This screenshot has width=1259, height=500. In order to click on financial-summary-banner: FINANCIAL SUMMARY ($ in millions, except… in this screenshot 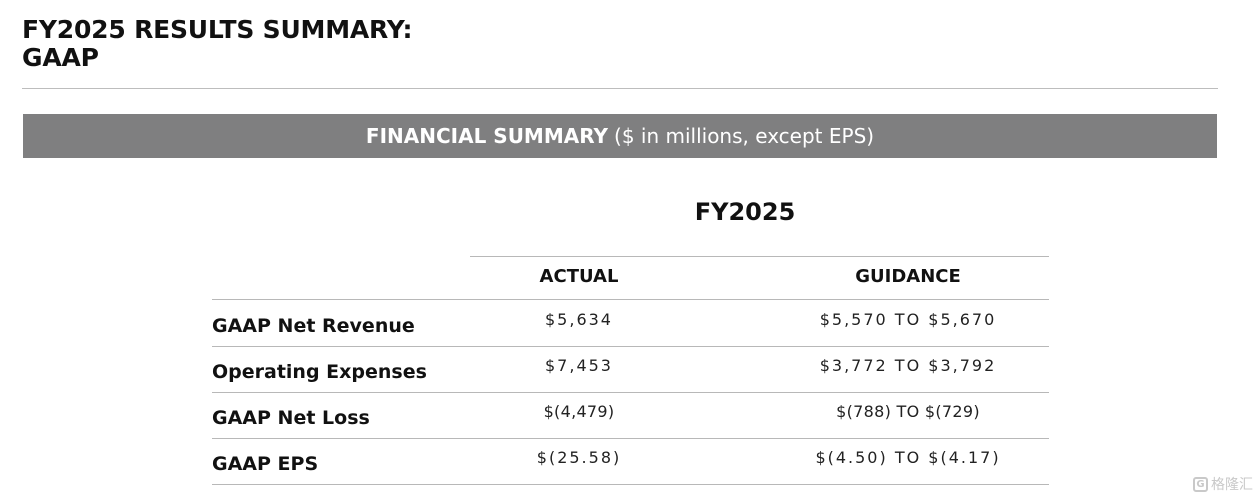, I will do `click(620, 136)`.